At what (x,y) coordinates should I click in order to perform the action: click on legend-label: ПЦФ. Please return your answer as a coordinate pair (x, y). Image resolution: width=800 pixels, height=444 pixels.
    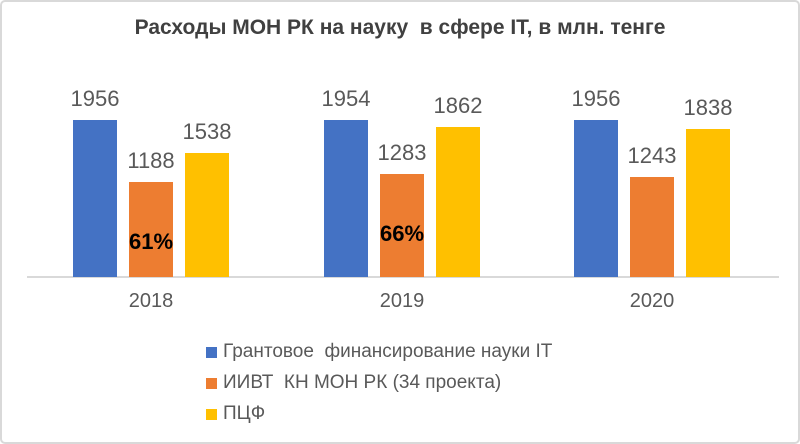
    Looking at the image, I should click on (244, 413).